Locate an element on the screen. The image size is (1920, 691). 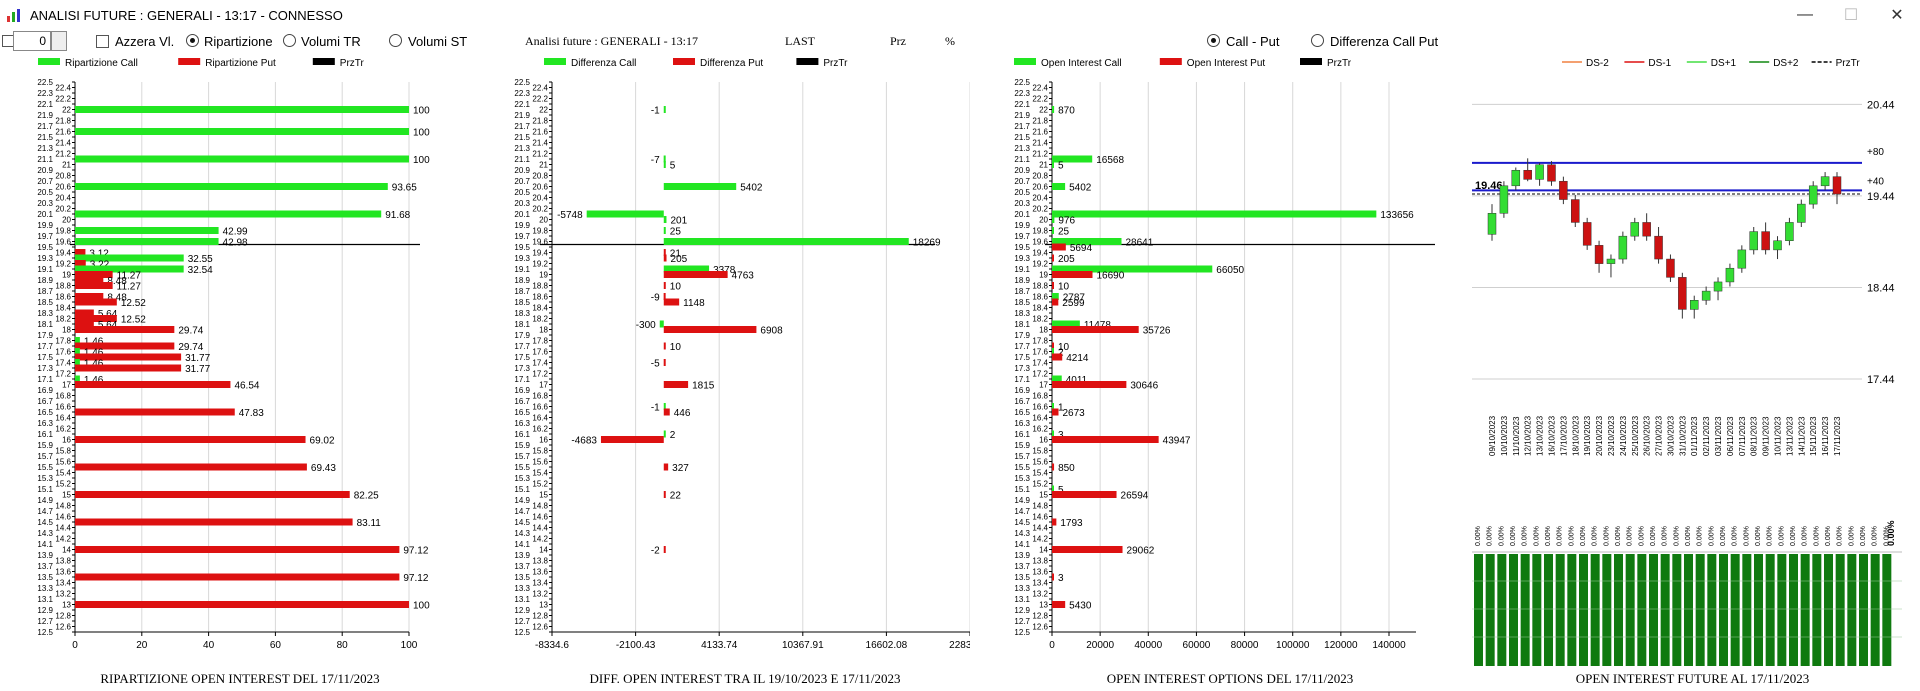
diff-ytick-label: 21.9 is located at coordinates (522, 115).